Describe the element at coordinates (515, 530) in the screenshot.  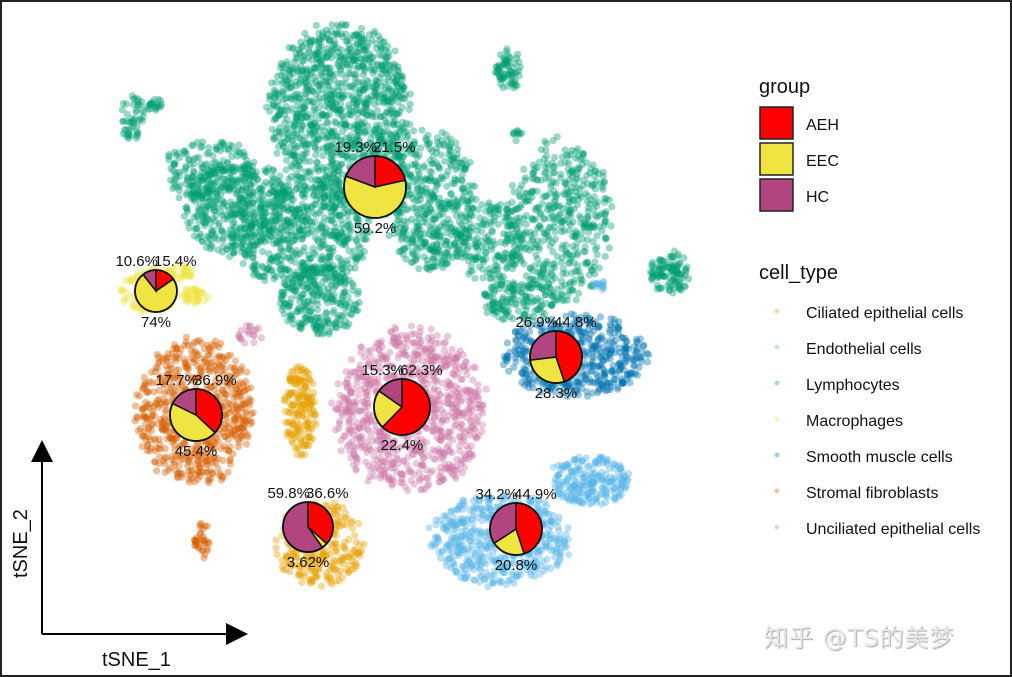
I see `pie-endothelial-cells: 34.2%44.9% 20.8%` at that location.